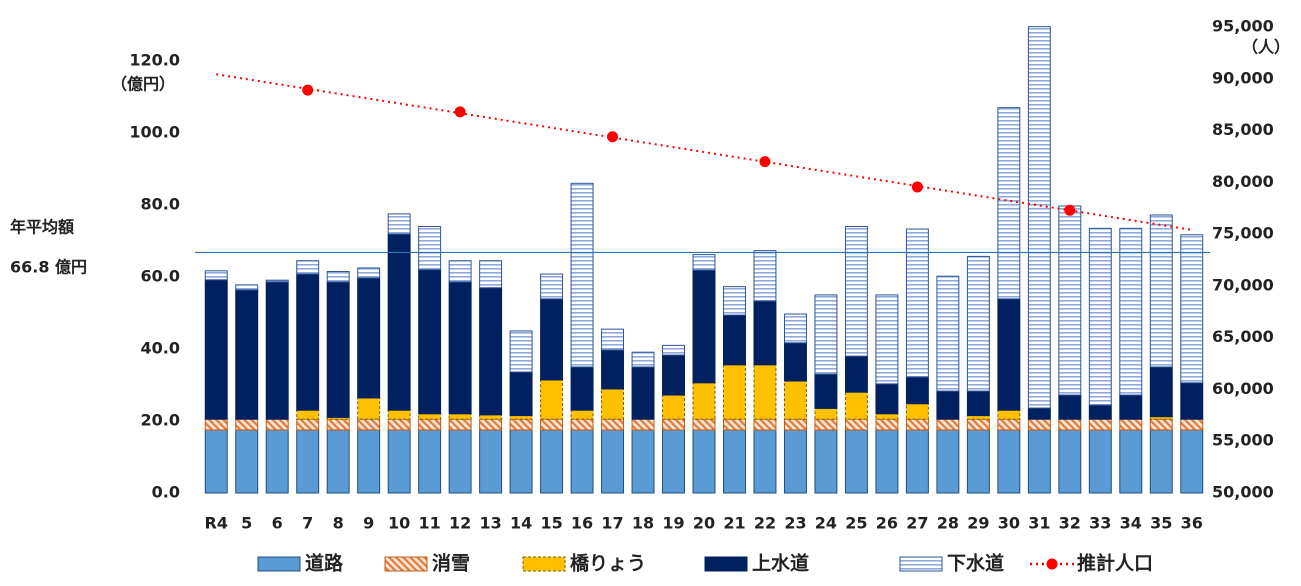 This screenshot has width=1301, height=586. What do you see at coordinates (917, 523) in the screenshot?
I see `x-tick-label: 27` at bounding box center [917, 523].